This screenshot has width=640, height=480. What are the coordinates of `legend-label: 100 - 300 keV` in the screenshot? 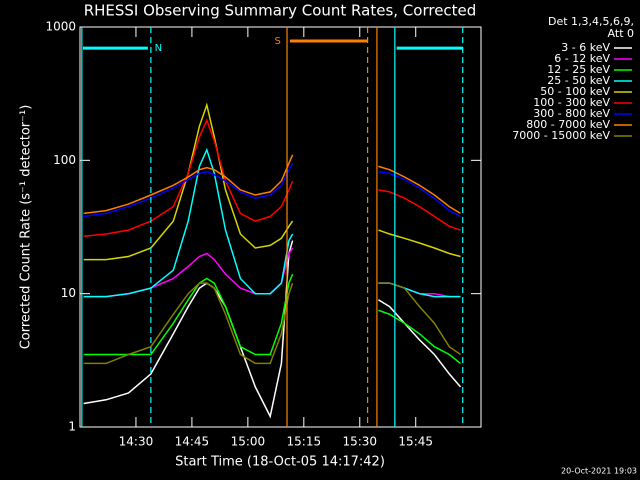 It's located at (571, 102).